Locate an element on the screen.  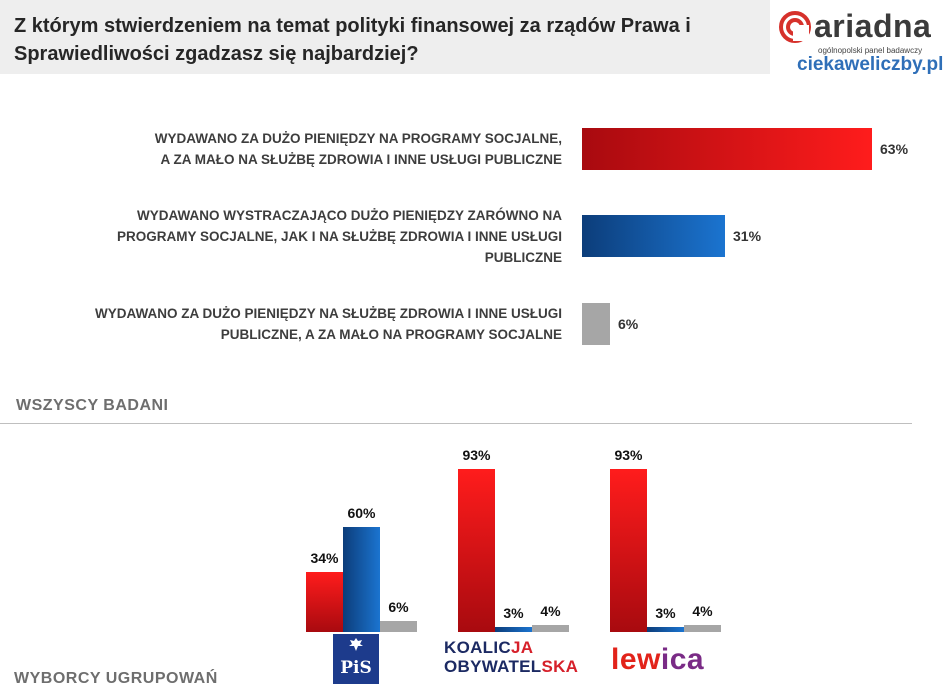
label-lewica-gray: 4% is located at coordinates (702, 611).